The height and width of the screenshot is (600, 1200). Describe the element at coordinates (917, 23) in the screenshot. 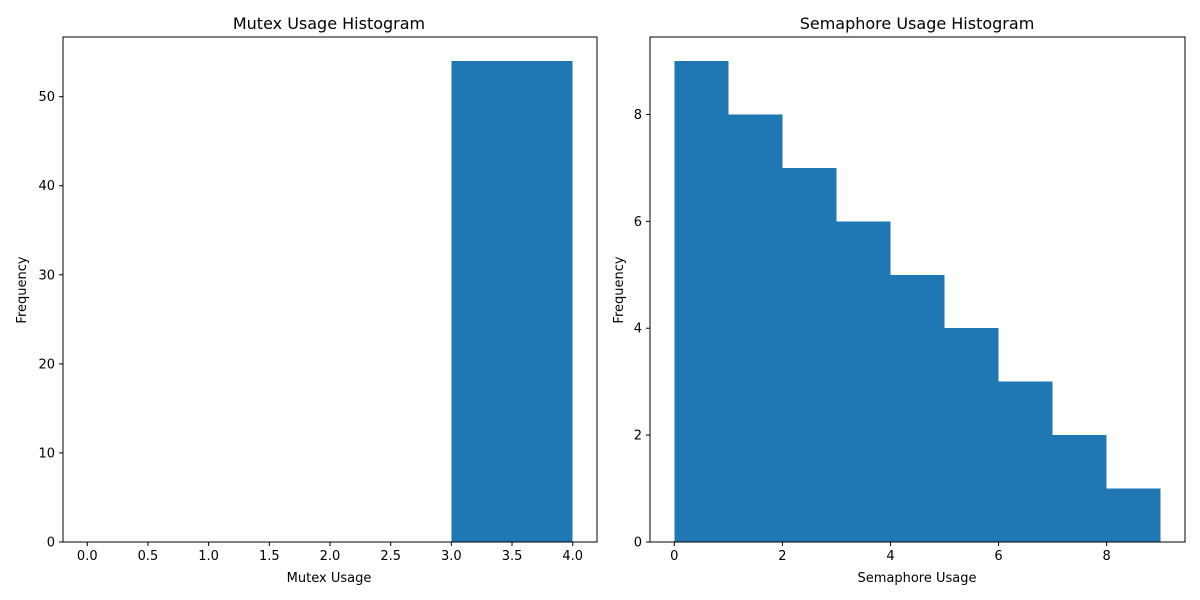

I see `chart-title: Semaphore Usage Histogram` at that location.